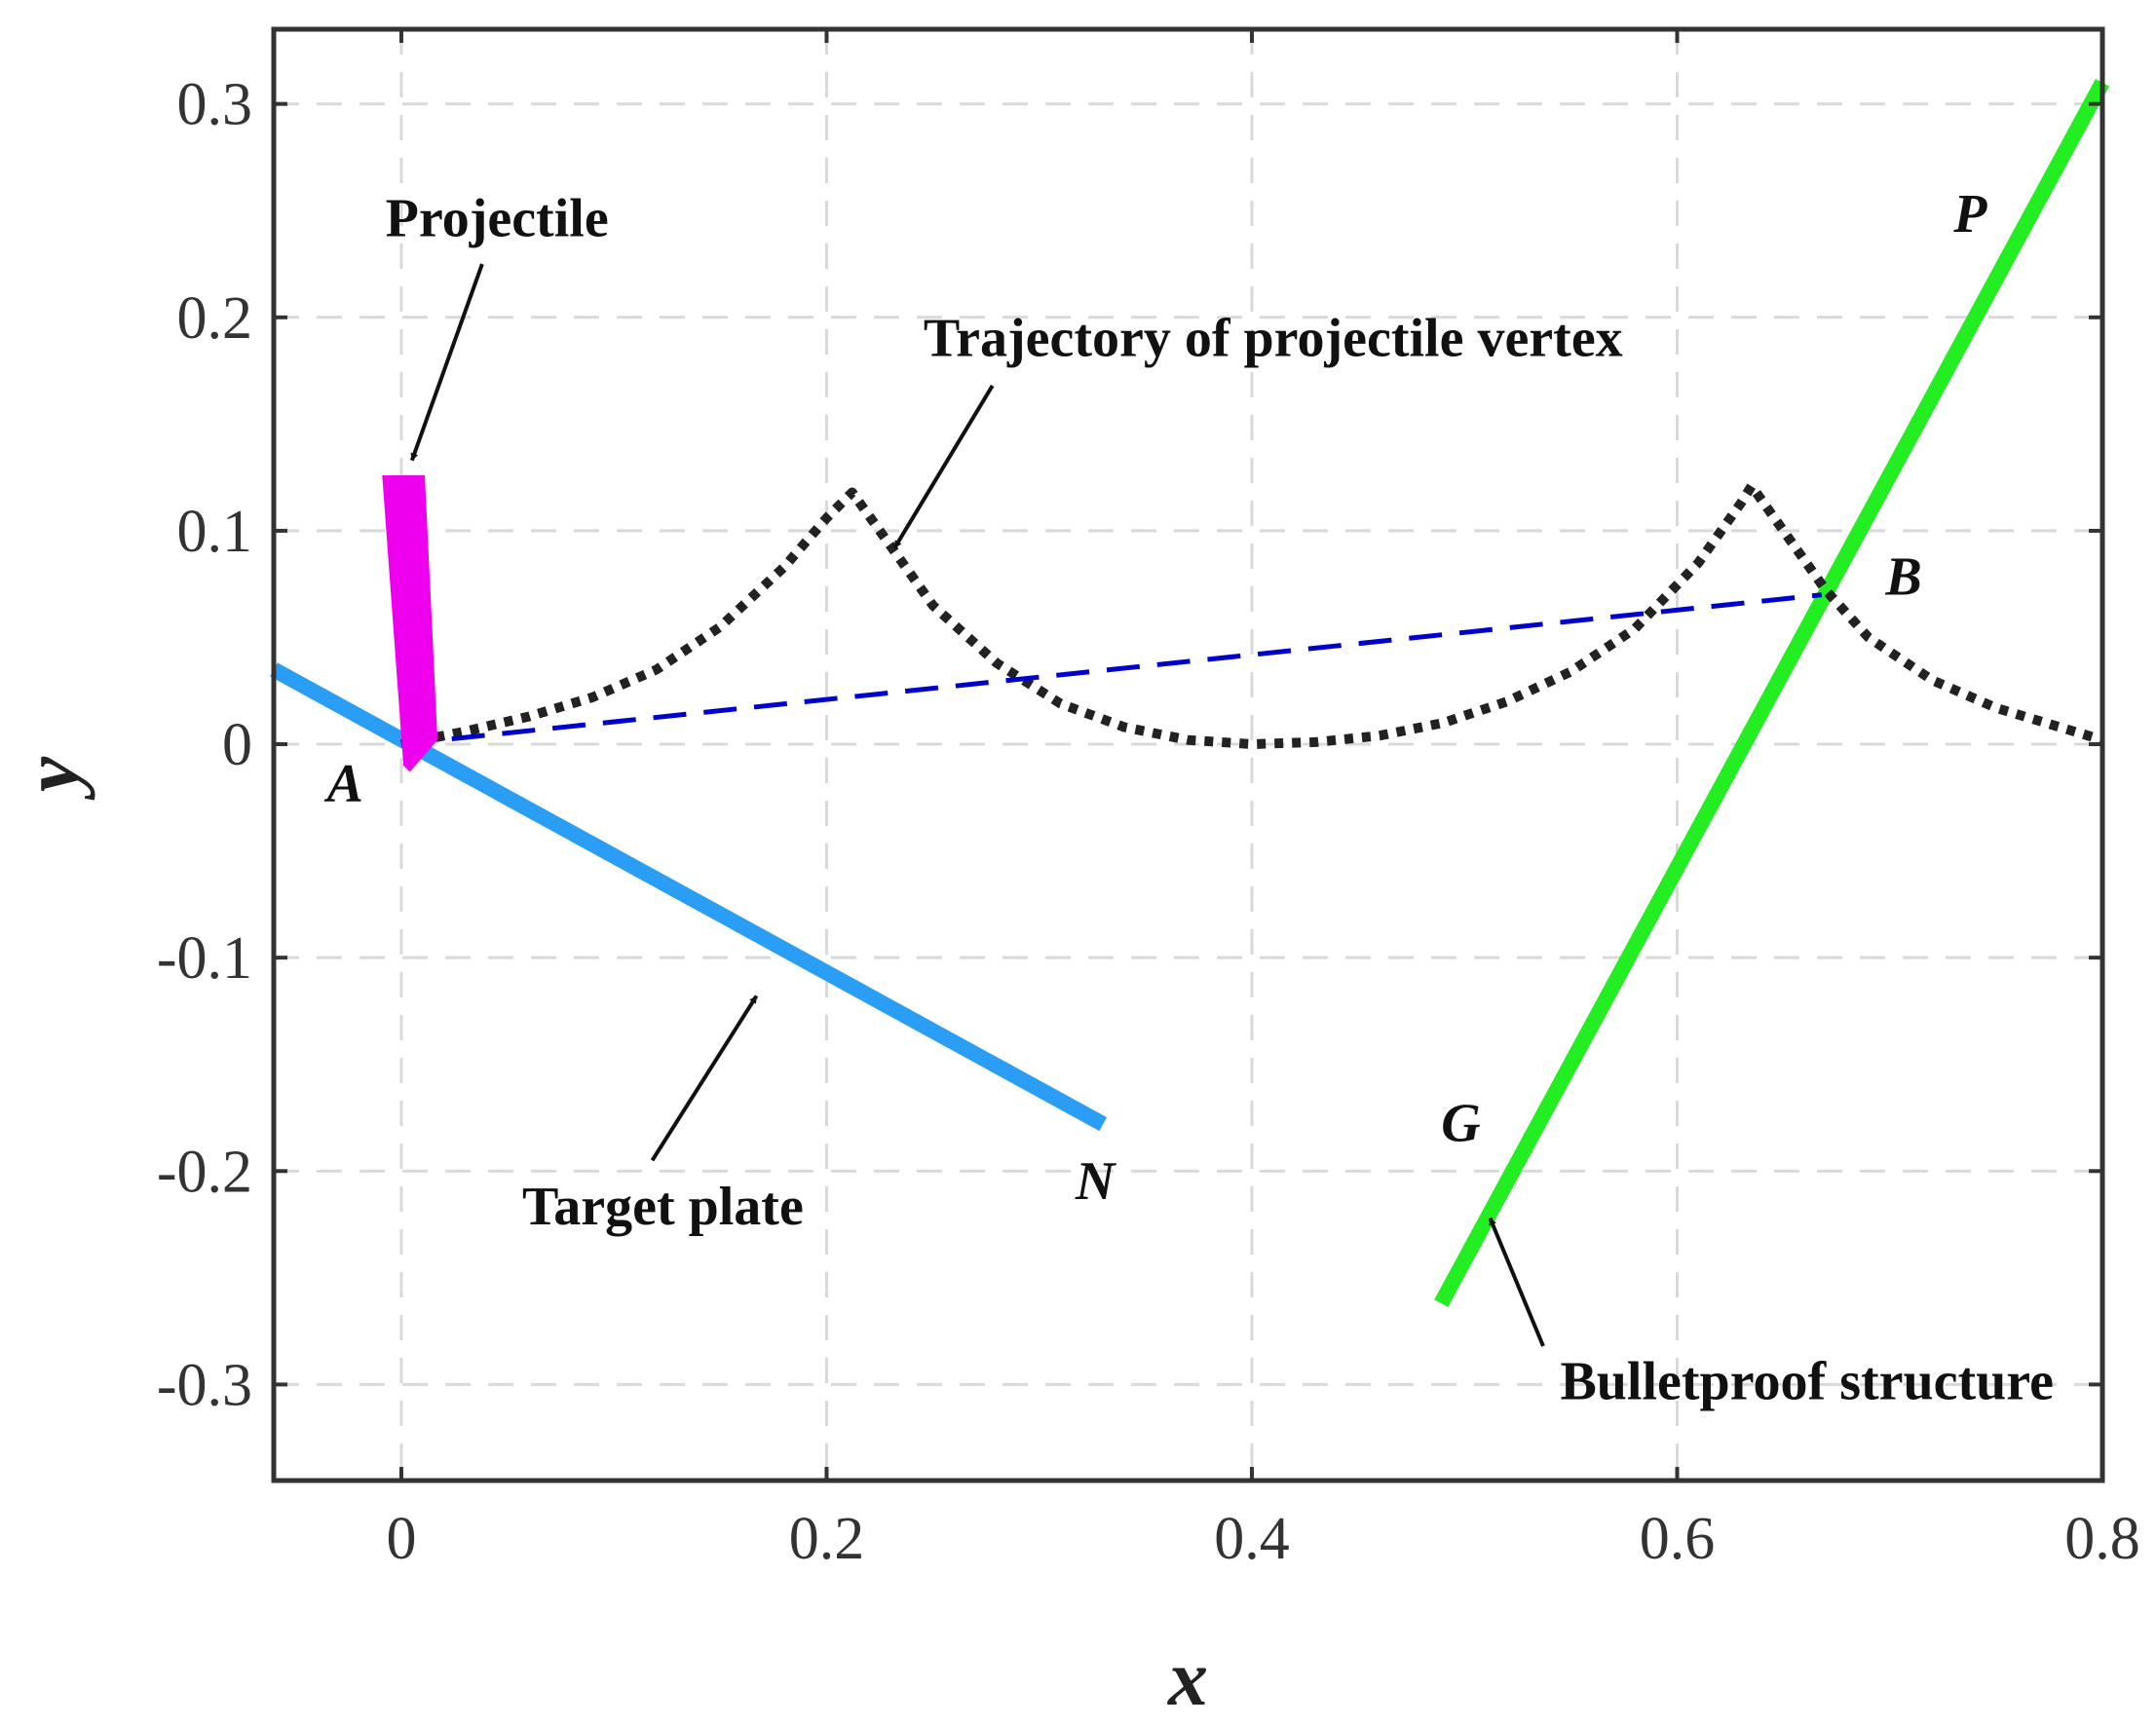  What do you see at coordinates (1807, 1382) in the screenshot?
I see `annotation-label: Bulletproof structure` at bounding box center [1807, 1382].